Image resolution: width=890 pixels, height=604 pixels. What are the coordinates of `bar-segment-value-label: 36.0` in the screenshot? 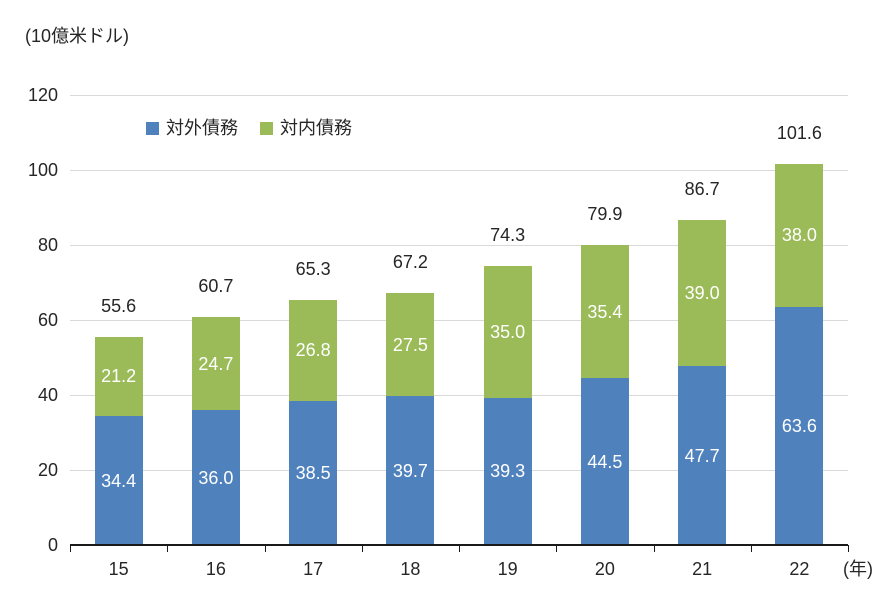 It's located at (216, 477).